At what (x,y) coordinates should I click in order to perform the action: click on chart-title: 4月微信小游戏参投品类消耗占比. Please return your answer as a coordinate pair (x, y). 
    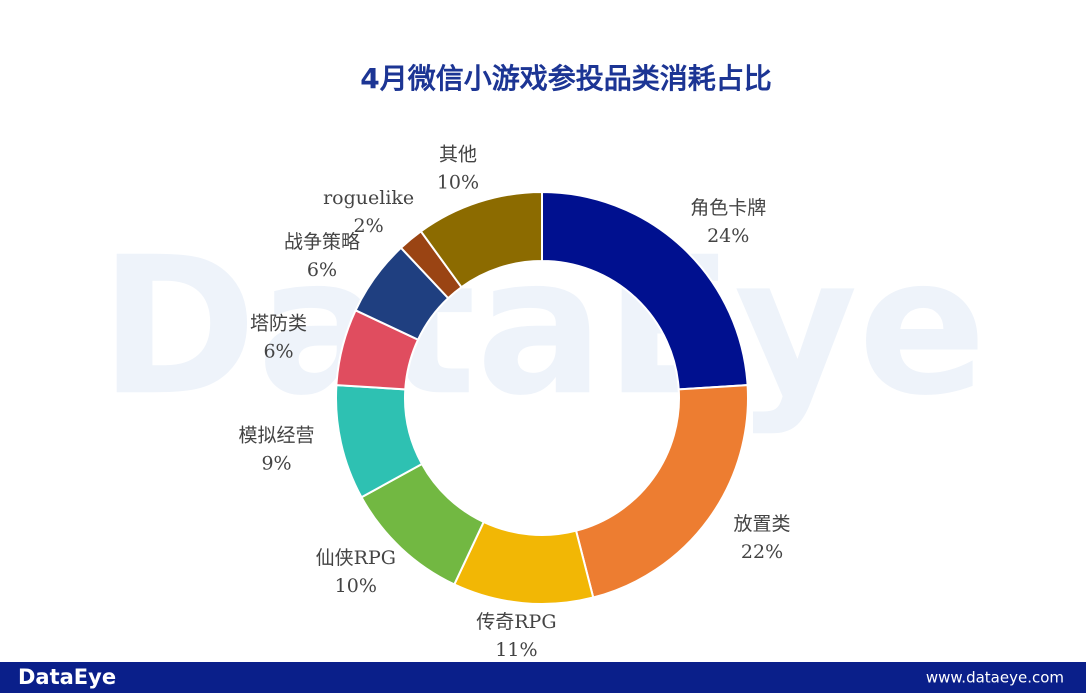
    Looking at the image, I should click on (565, 78).